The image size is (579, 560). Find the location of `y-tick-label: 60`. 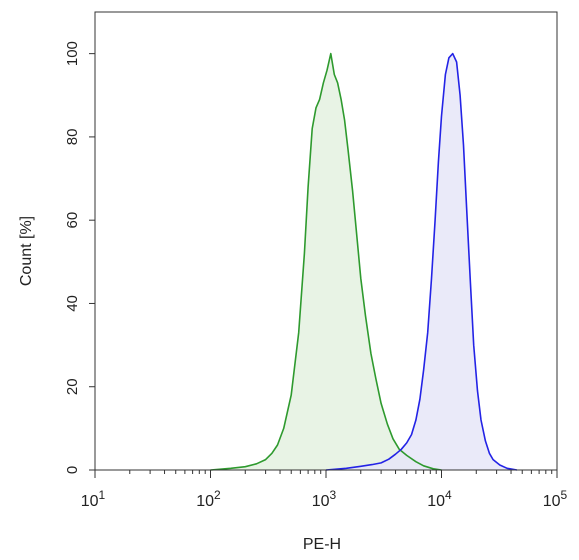

y-tick-label: 60 is located at coordinates (72, 220).